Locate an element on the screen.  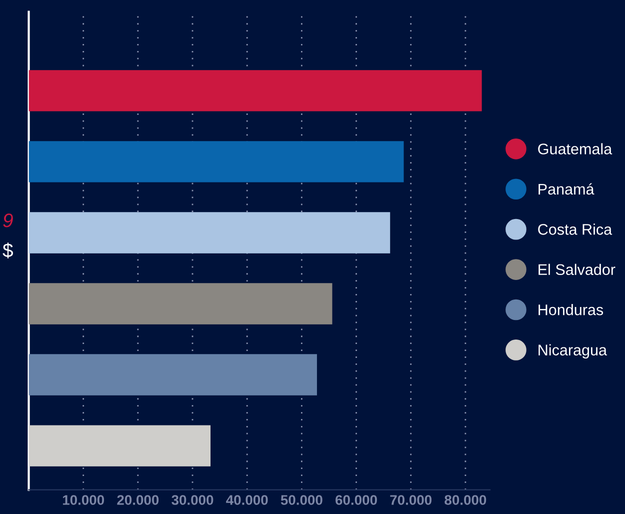
x-tick-label: 70.000 is located at coordinates (411, 500).